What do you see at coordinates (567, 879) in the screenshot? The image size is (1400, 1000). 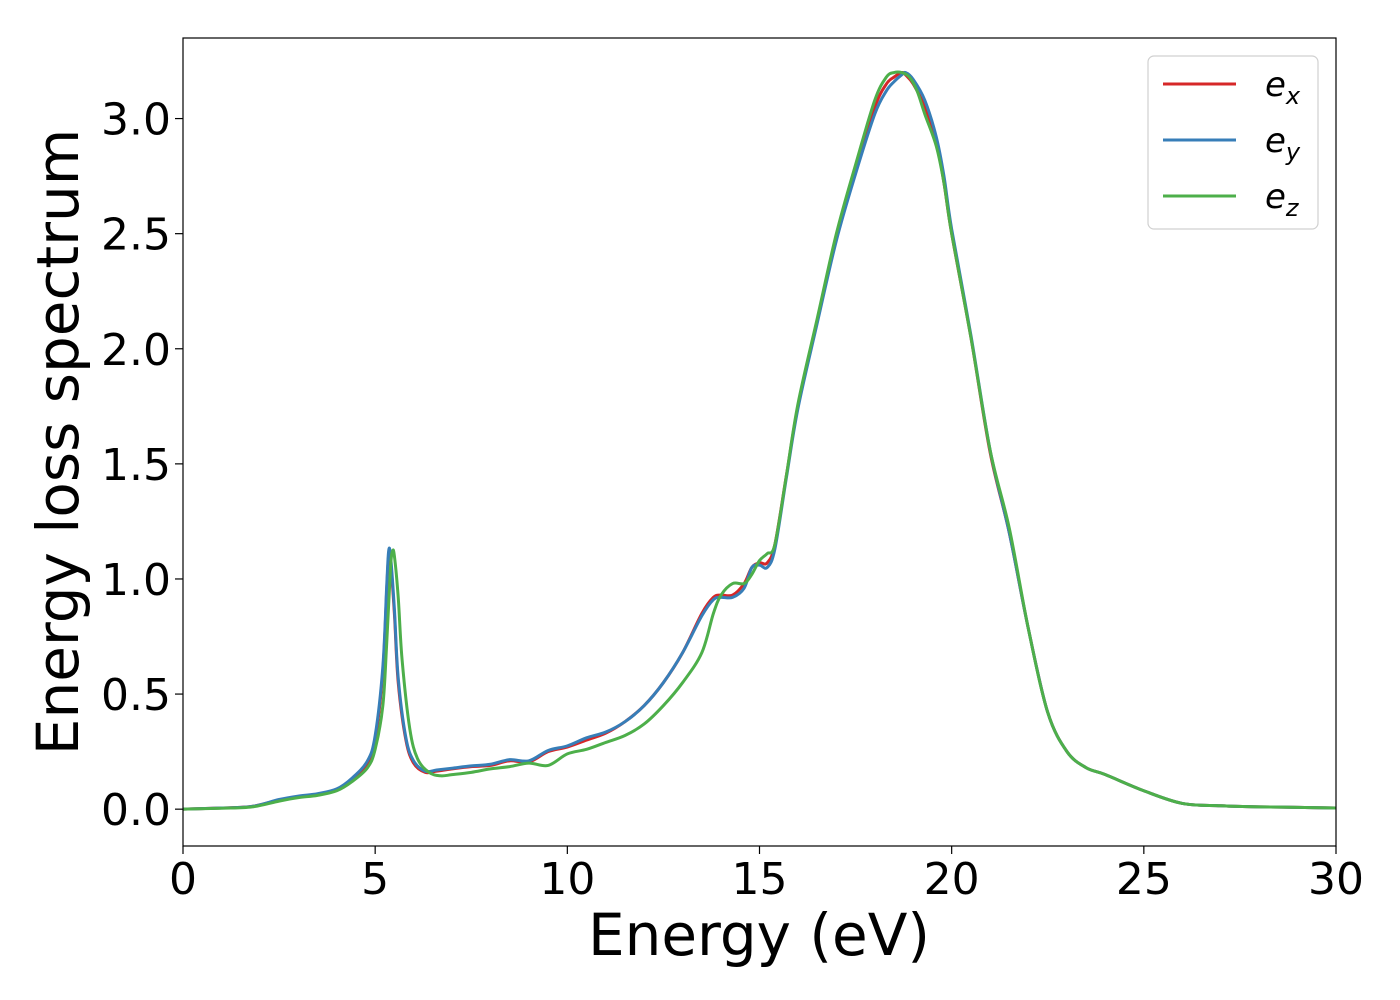 I see `x-tick-label: 10` at bounding box center [567, 879].